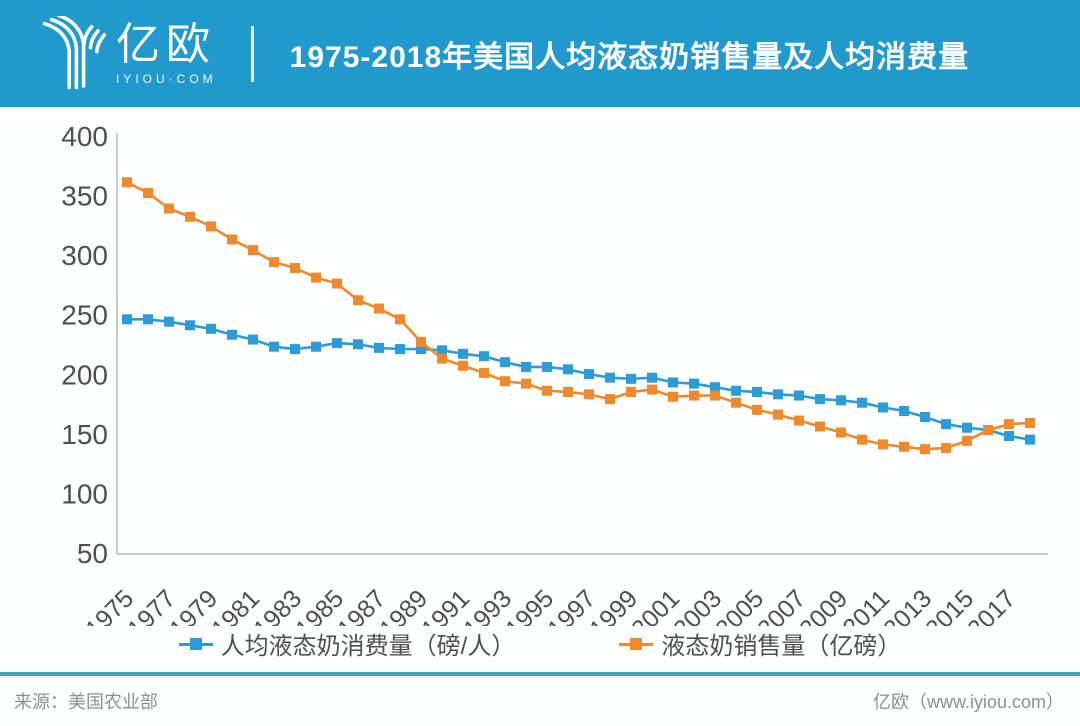  Describe the element at coordinates (74, 52) in the screenshot. I see `iyiou-logo-icon` at that location.